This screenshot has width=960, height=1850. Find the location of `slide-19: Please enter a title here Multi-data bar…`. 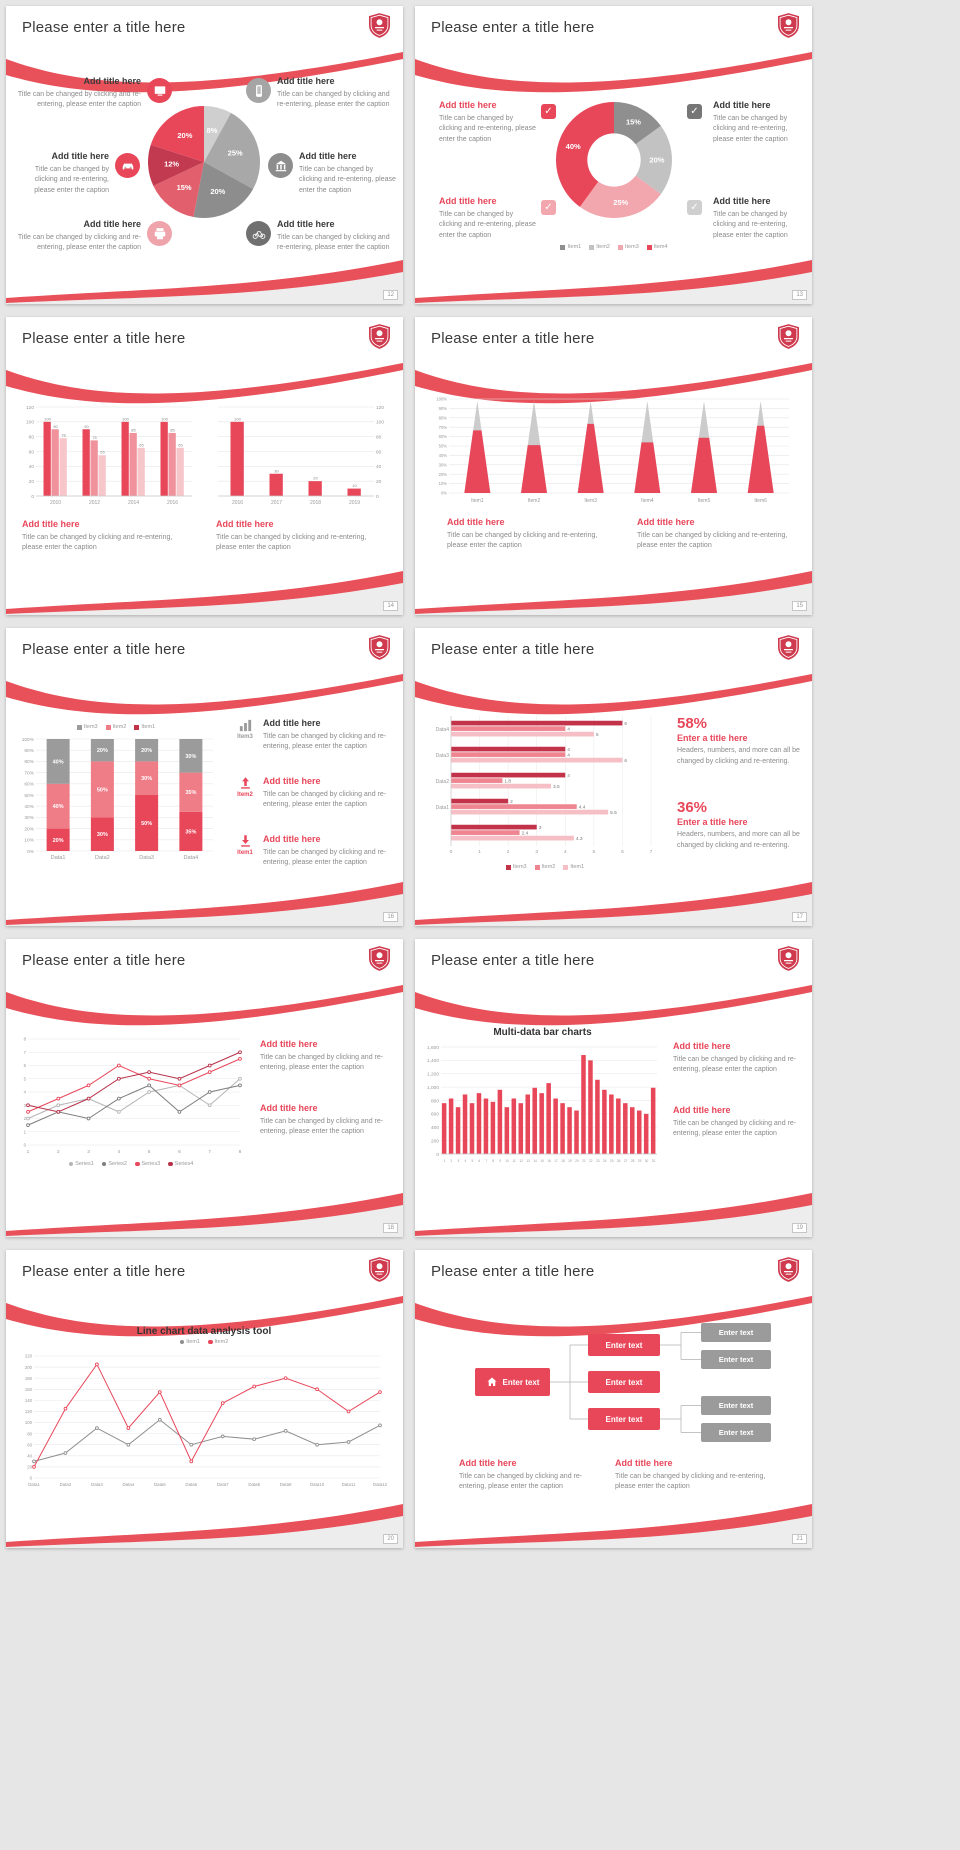

slide-19: Please enter a title here Multi-data bar… is located at coordinates (613, 1088).